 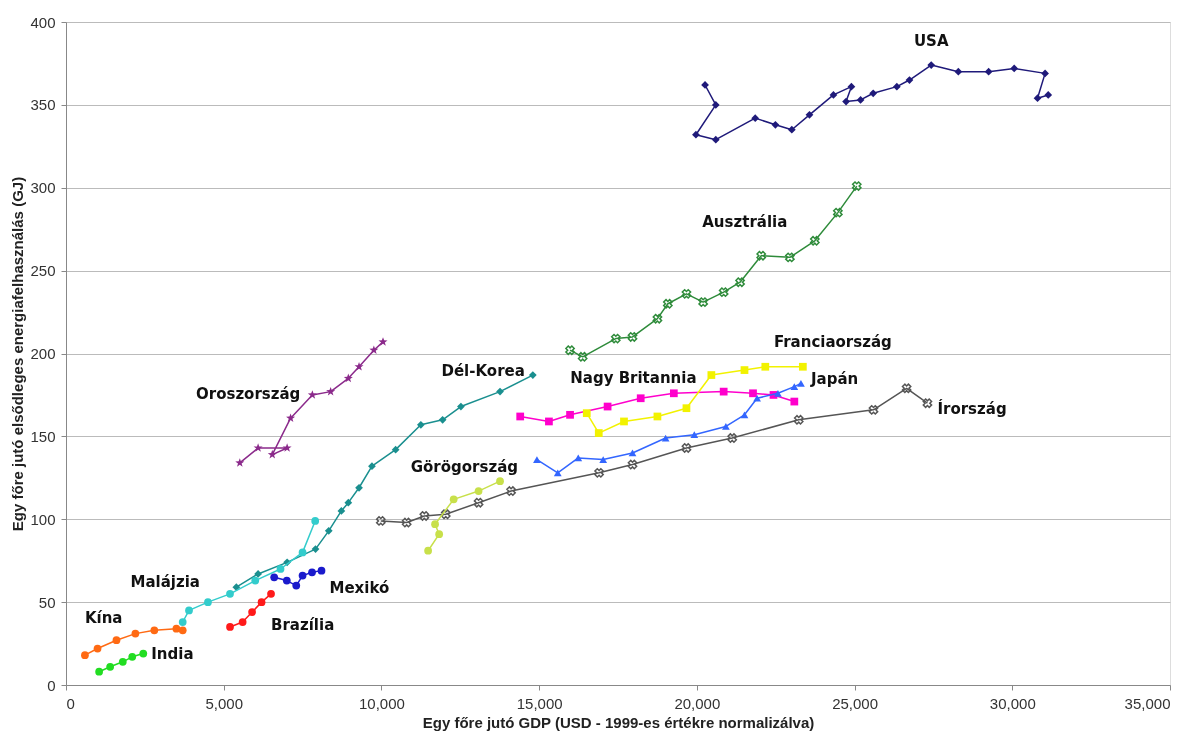 What do you see at coordinates (43, 436) in the screenshot?
I see `y-tick-label: 150` at bounding box center [43, 436].